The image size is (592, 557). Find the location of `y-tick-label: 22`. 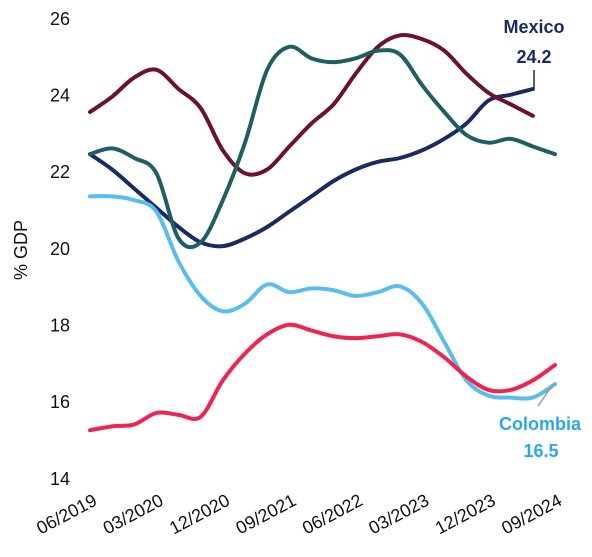

y-tick-label: 22 is located at coordinates (60, 172).